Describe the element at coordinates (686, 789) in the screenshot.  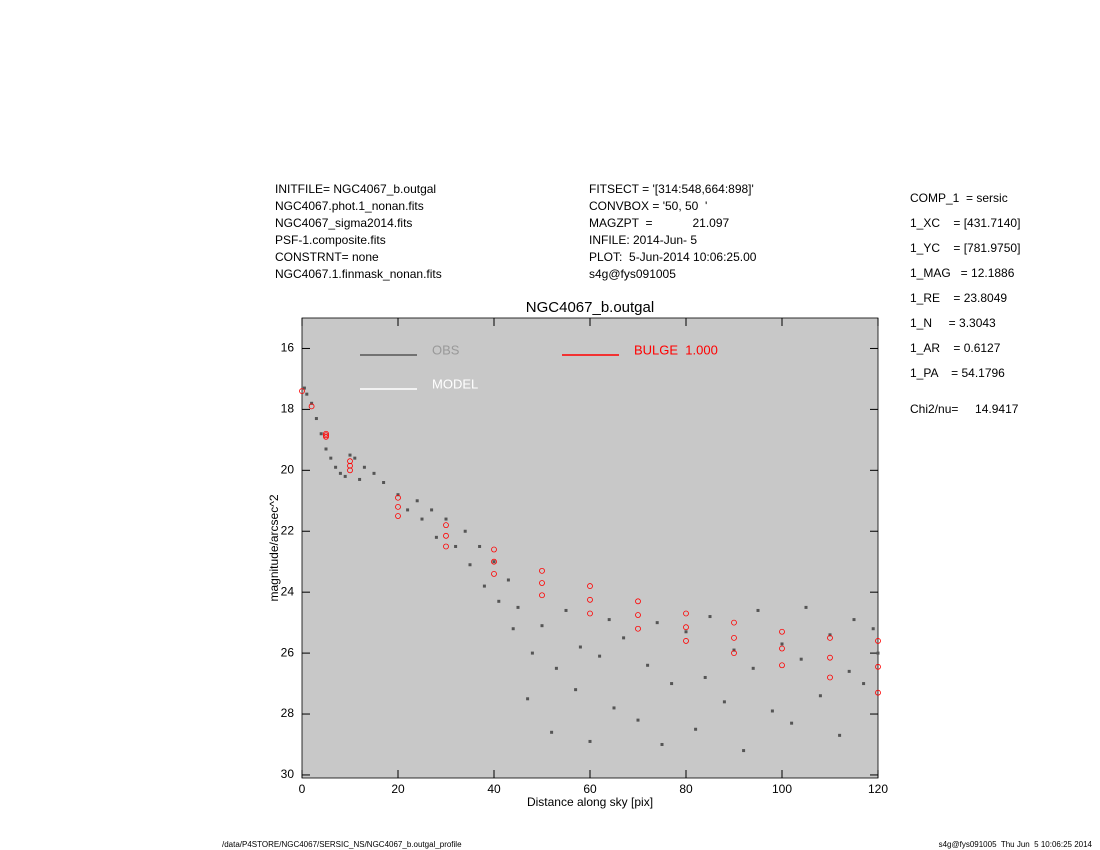
I see `x-tick-label: 80` at that location.